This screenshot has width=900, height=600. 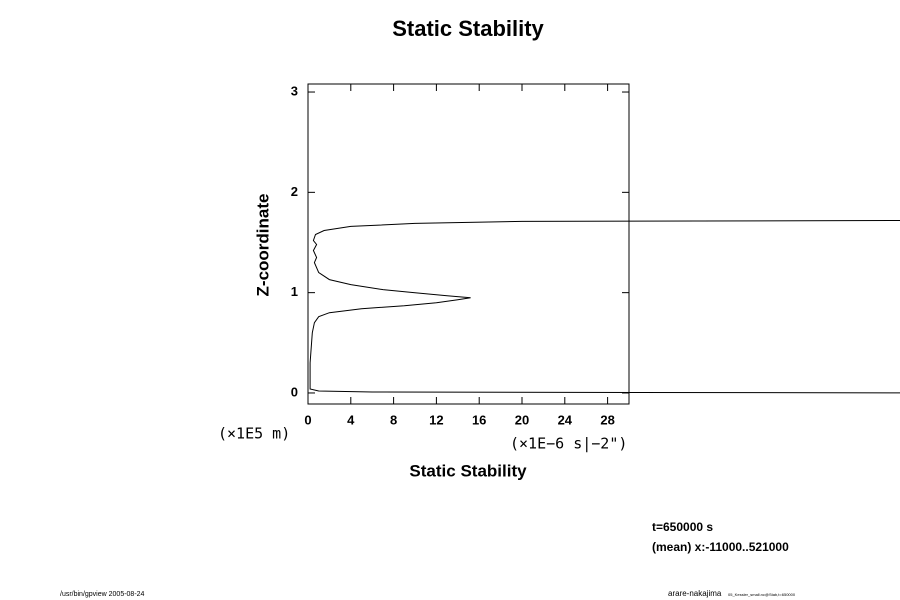 I want to click on x-axis-label: Static Stability, so click(x=468, y=470).